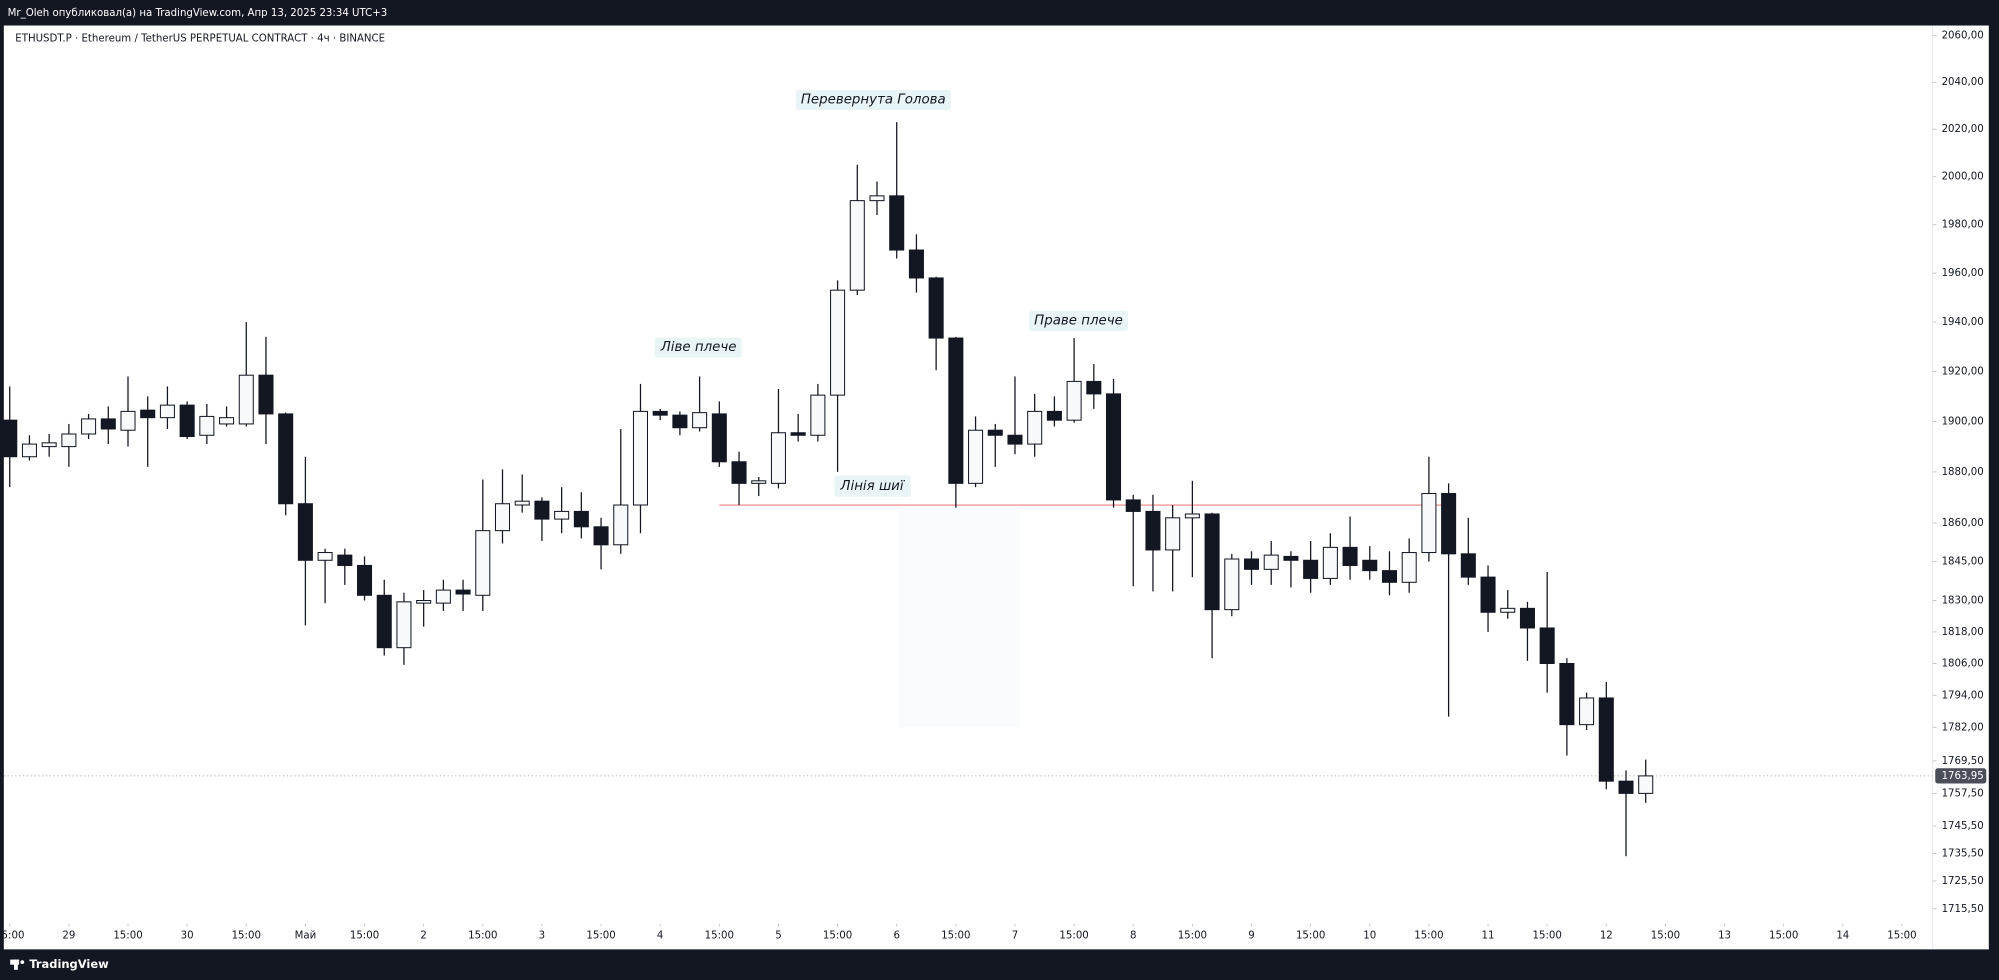  What do you see at coordinates (1963, 853) in the screenshot?
I see `y-tick-label: 1735,50` at bounding box center [1963, 853].